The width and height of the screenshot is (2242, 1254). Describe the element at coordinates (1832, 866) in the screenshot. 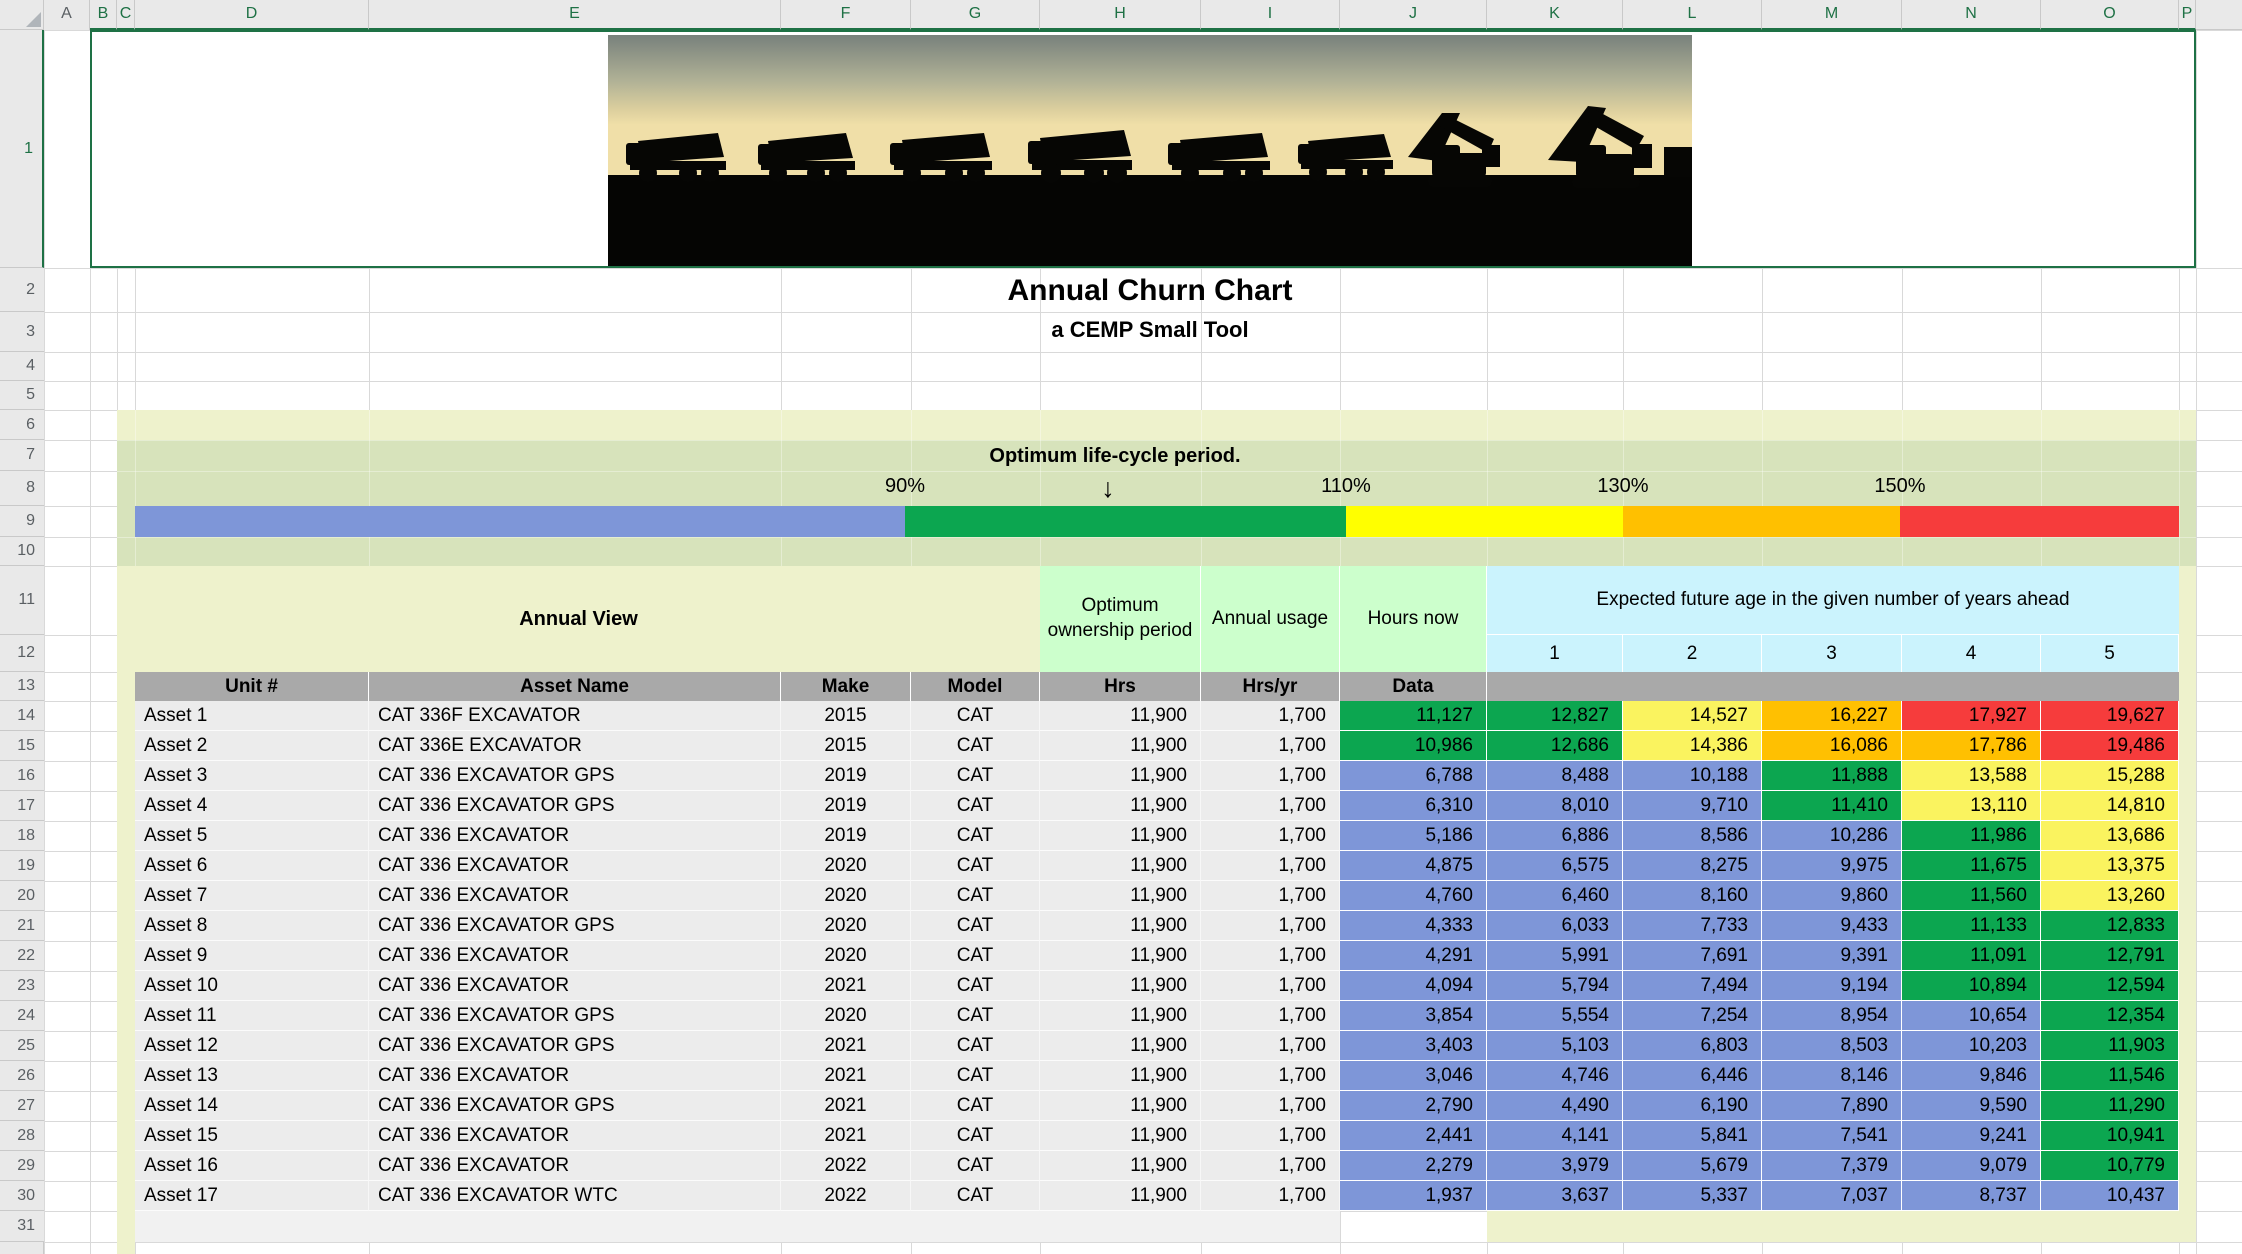

I see `cell-value-year3: 9,975` at that location.